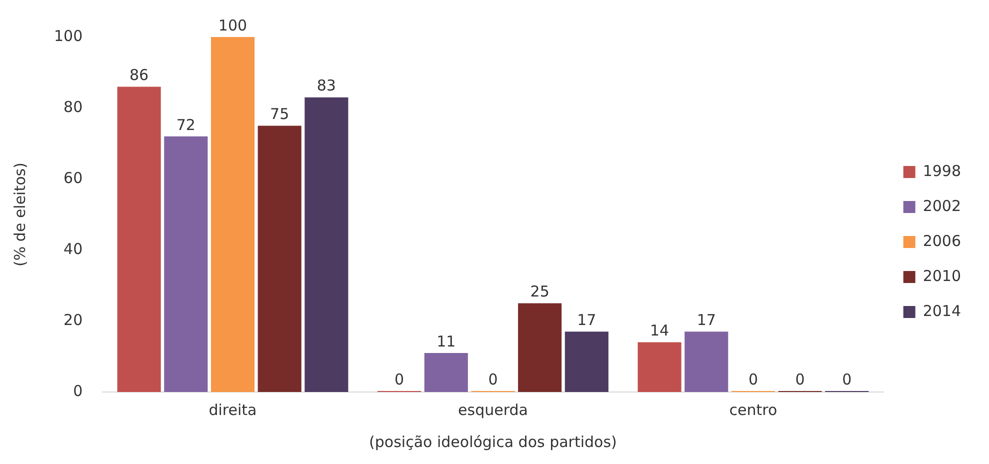 The image size is (989, 464). Describe the element at coordinates (753, 409) in the screenshot. I see `x-tick-label: centro` at that location.